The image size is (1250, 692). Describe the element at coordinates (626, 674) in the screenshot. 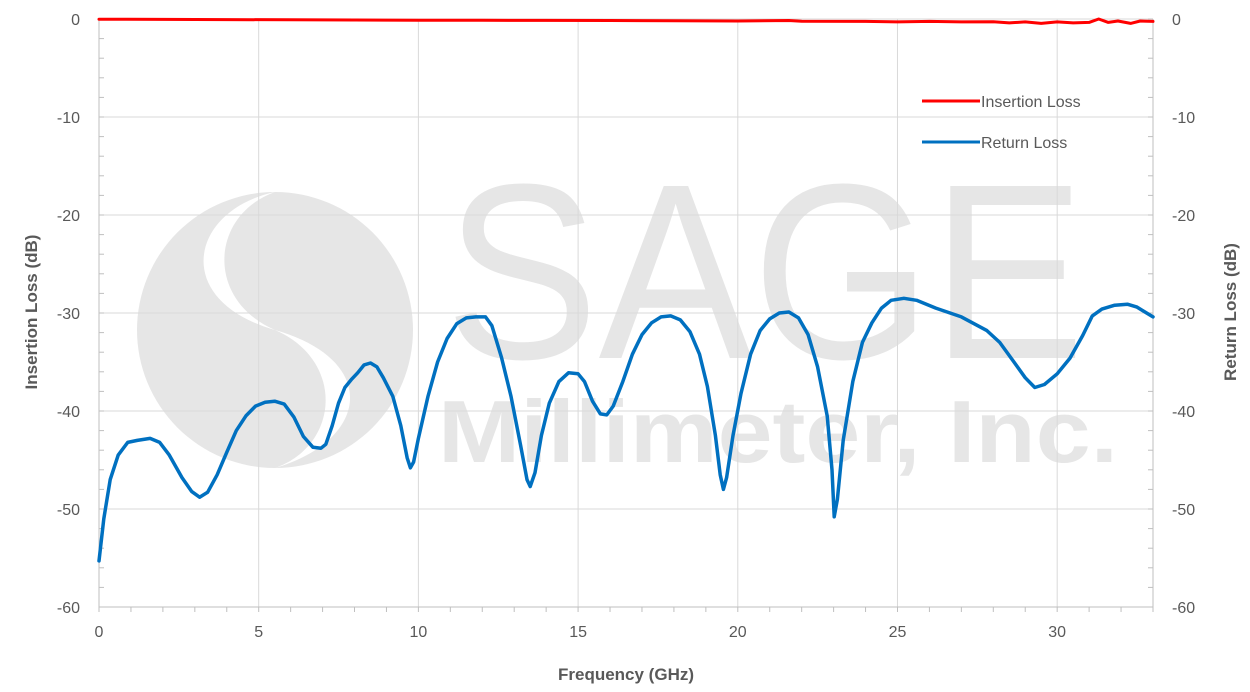

I see `x-axis-title: Frequency (GHz)` at that location.